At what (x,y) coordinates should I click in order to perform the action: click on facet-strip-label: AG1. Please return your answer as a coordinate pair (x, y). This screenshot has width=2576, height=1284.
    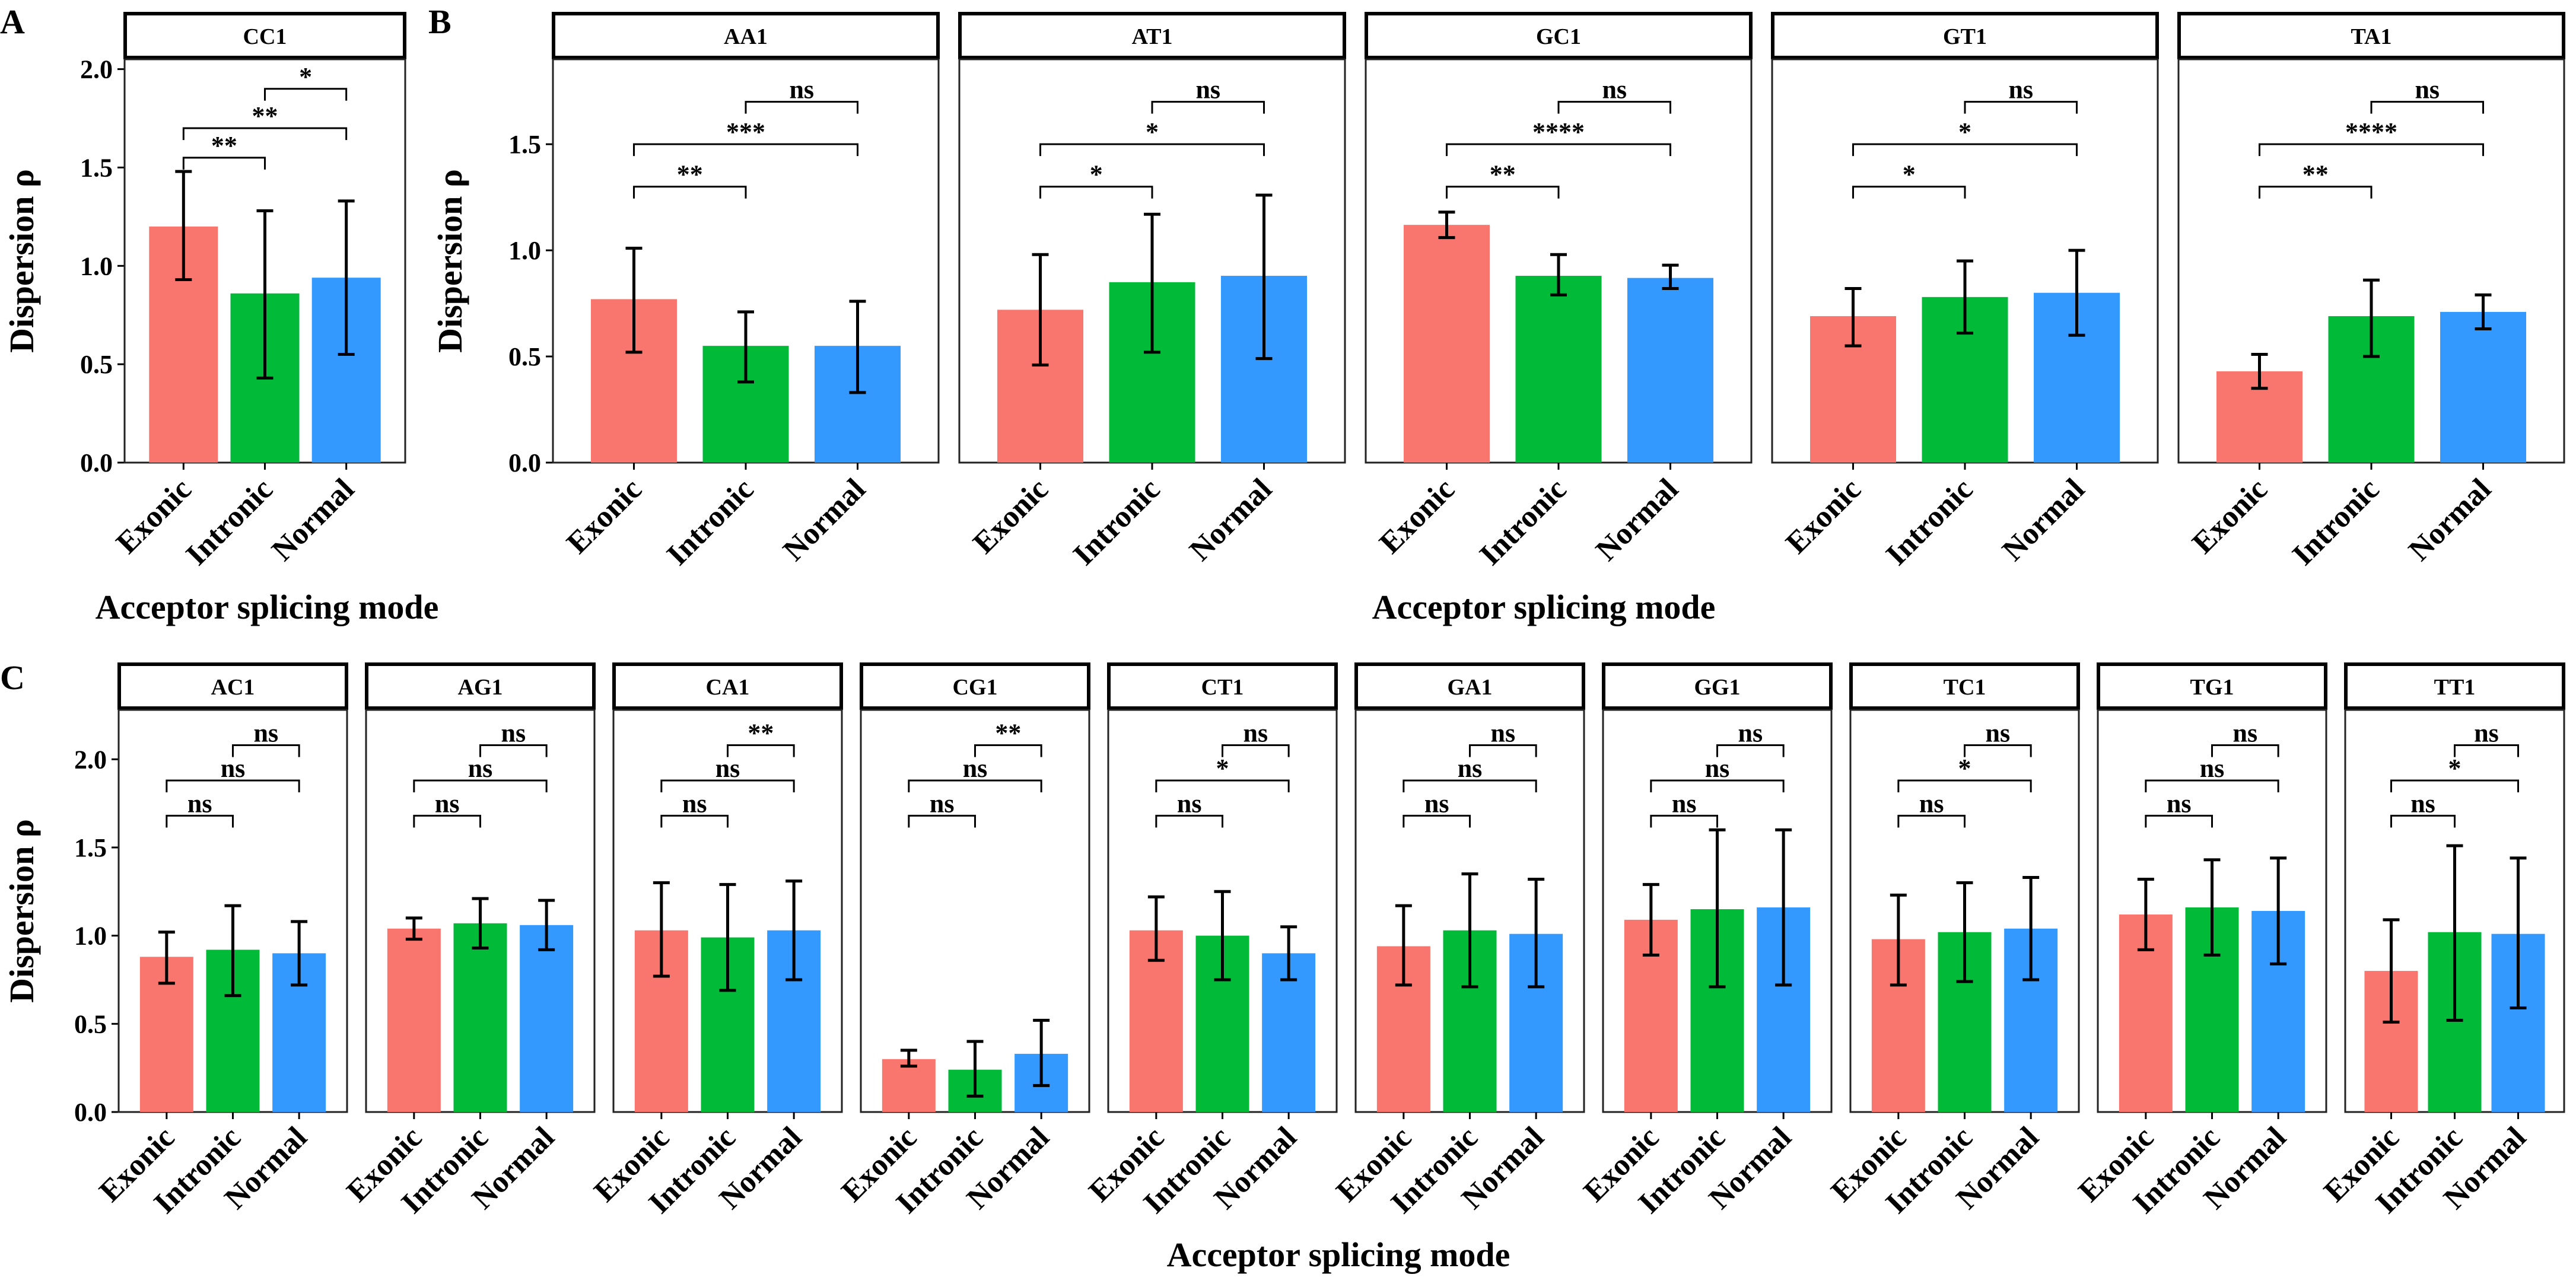
    Looking at the image, I should click on (480, 687).